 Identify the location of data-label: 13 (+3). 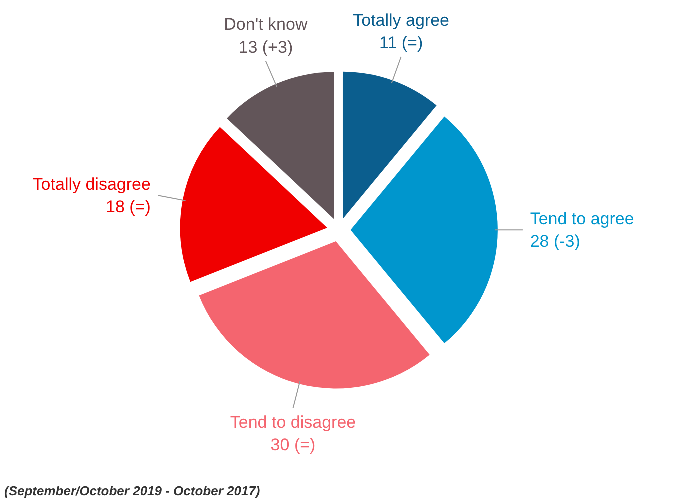
(266, 47).